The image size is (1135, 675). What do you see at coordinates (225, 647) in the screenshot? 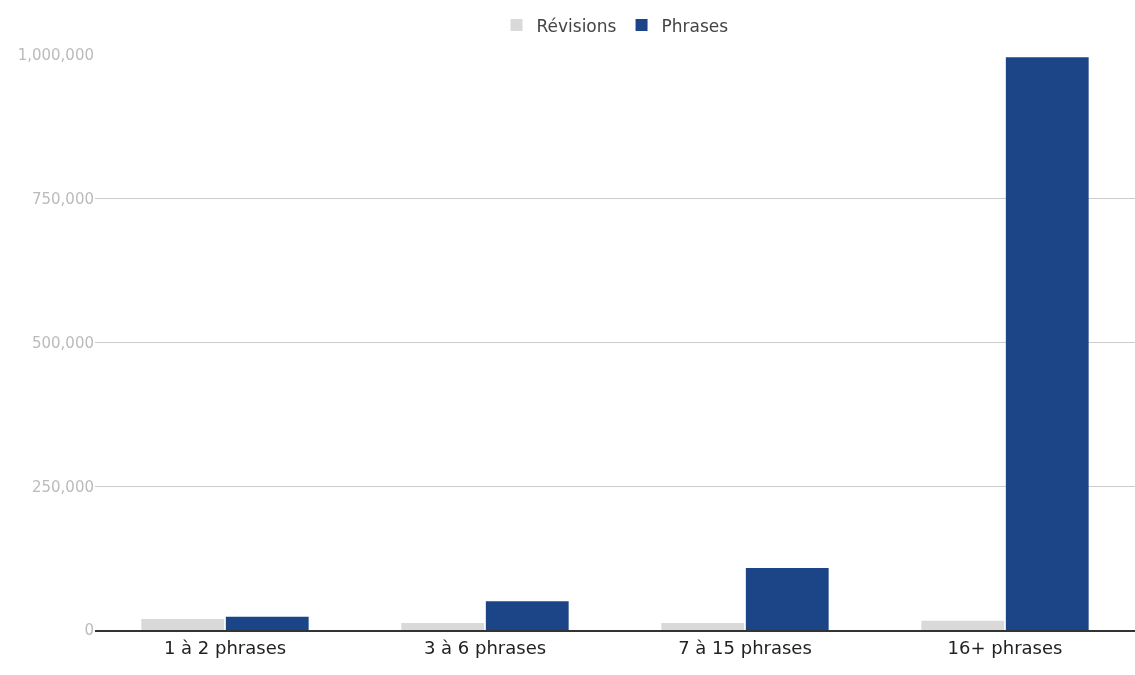
I see `x-tick-label: 1 à 2 phrases` at bounding box center [225, 647].